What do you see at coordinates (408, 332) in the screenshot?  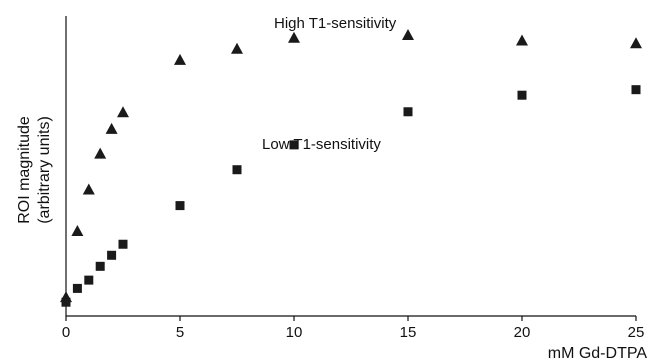 I see `x-tick-label: 15` at bounding box center [408, 332].